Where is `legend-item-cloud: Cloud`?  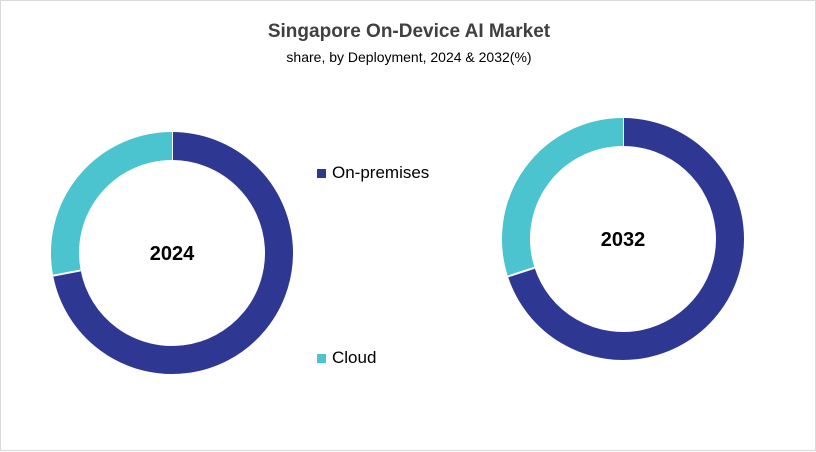
legend-item-cloud: Cloud is located at coordinates (346, 358).